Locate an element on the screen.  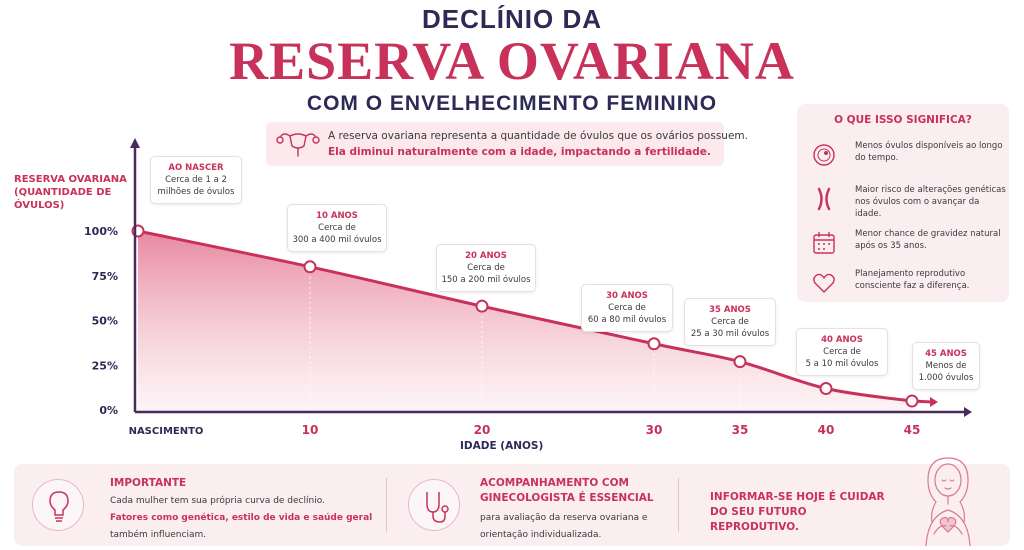
uterus-icon is located at coordinates (298, 145).